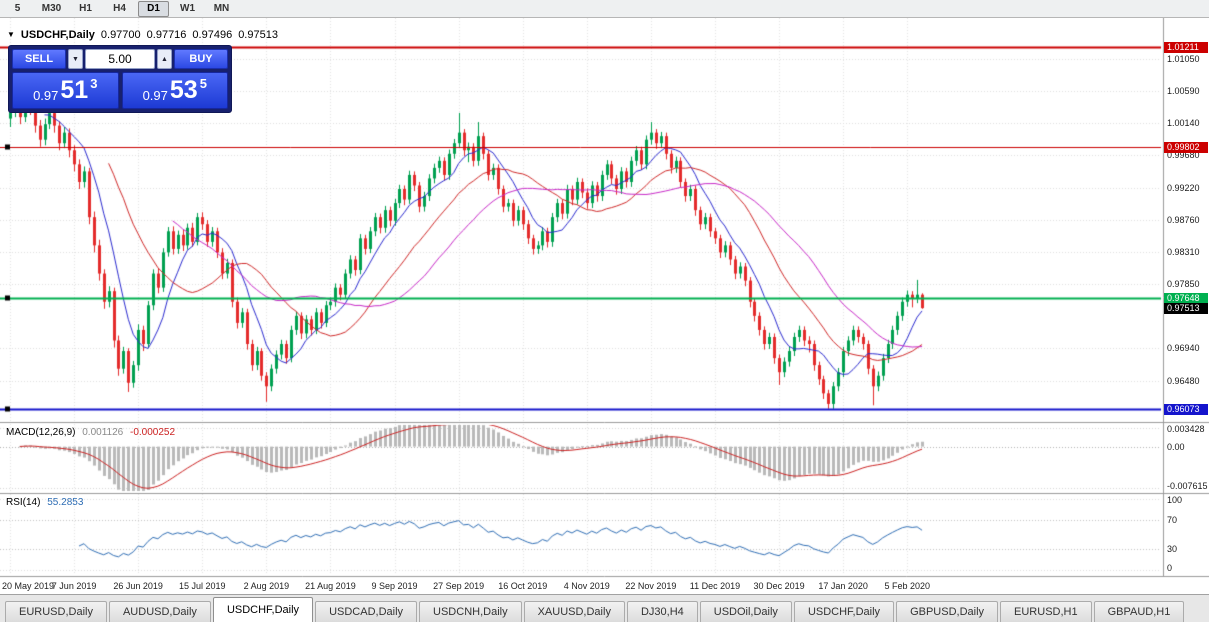 The width and height of the screenshot is (1209, 622). Describe the element at coordinates (221, 8) in the screenshot. I see `timeframe-button-mn: MN` at that location.